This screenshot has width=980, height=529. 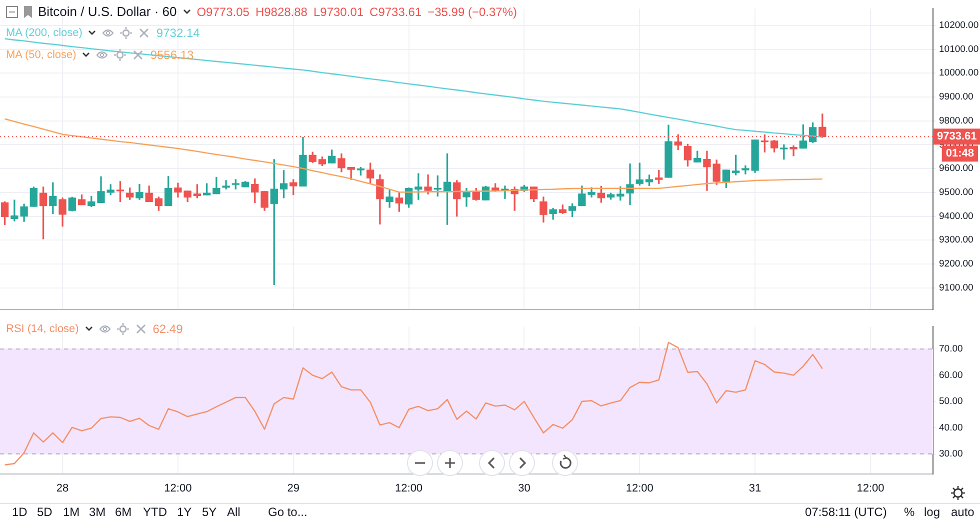 I want to click on text: 5Y, so click(x=209, y=512).